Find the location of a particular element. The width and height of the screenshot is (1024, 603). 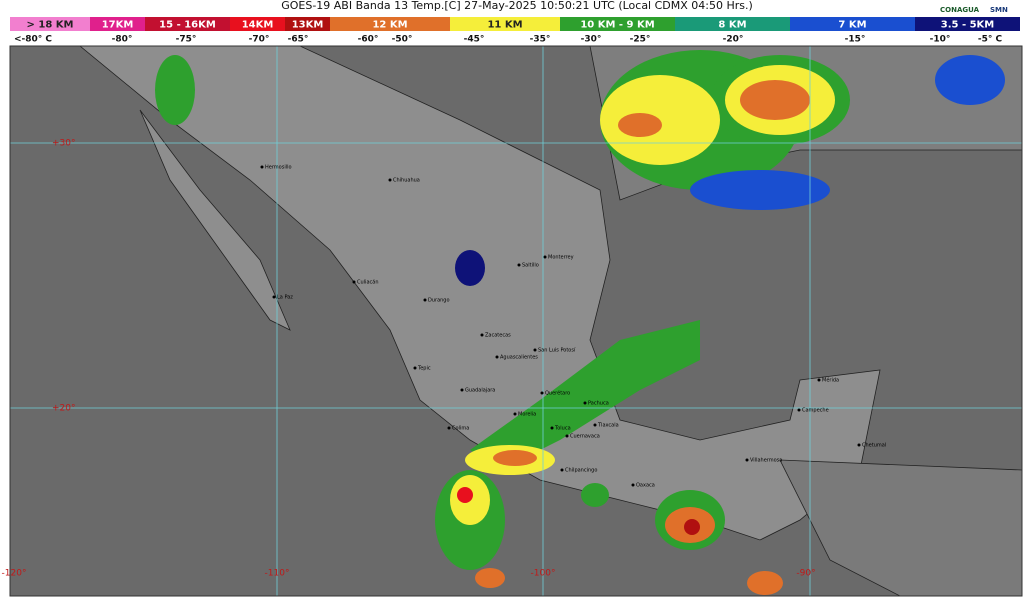

city-label: Durango is located at coordinates (439, 301).